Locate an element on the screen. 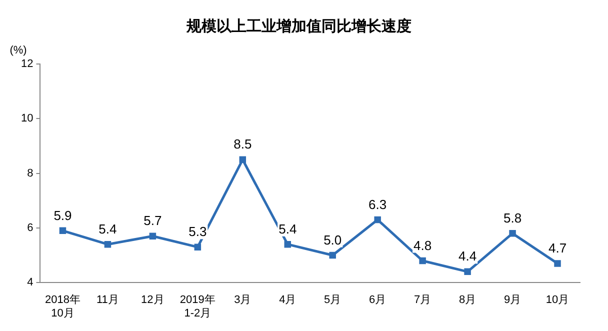 This screenshot has width=608, height=331. x-tick-label: 8月 is located at coordinates (467, 300).